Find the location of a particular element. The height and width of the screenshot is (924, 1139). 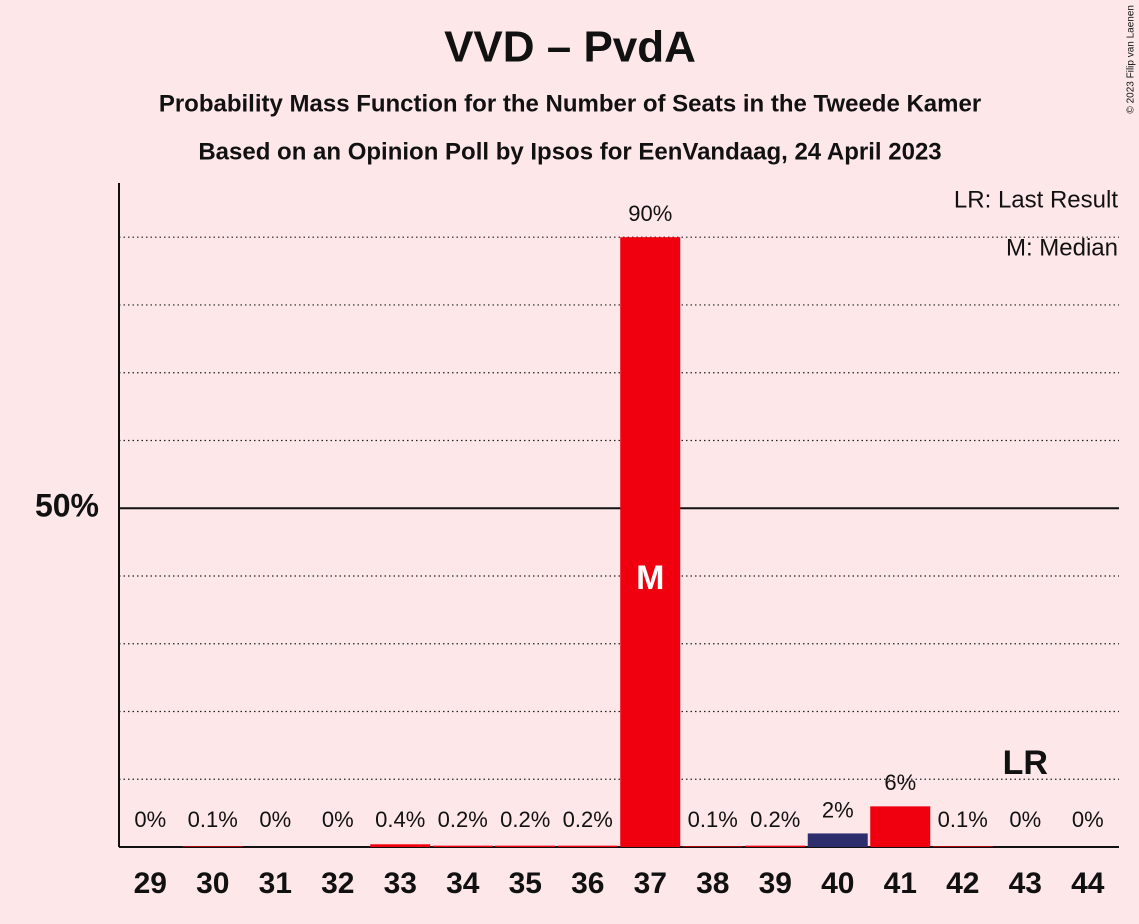

x-tick-label: 35 is located at coordinates (525, 883).